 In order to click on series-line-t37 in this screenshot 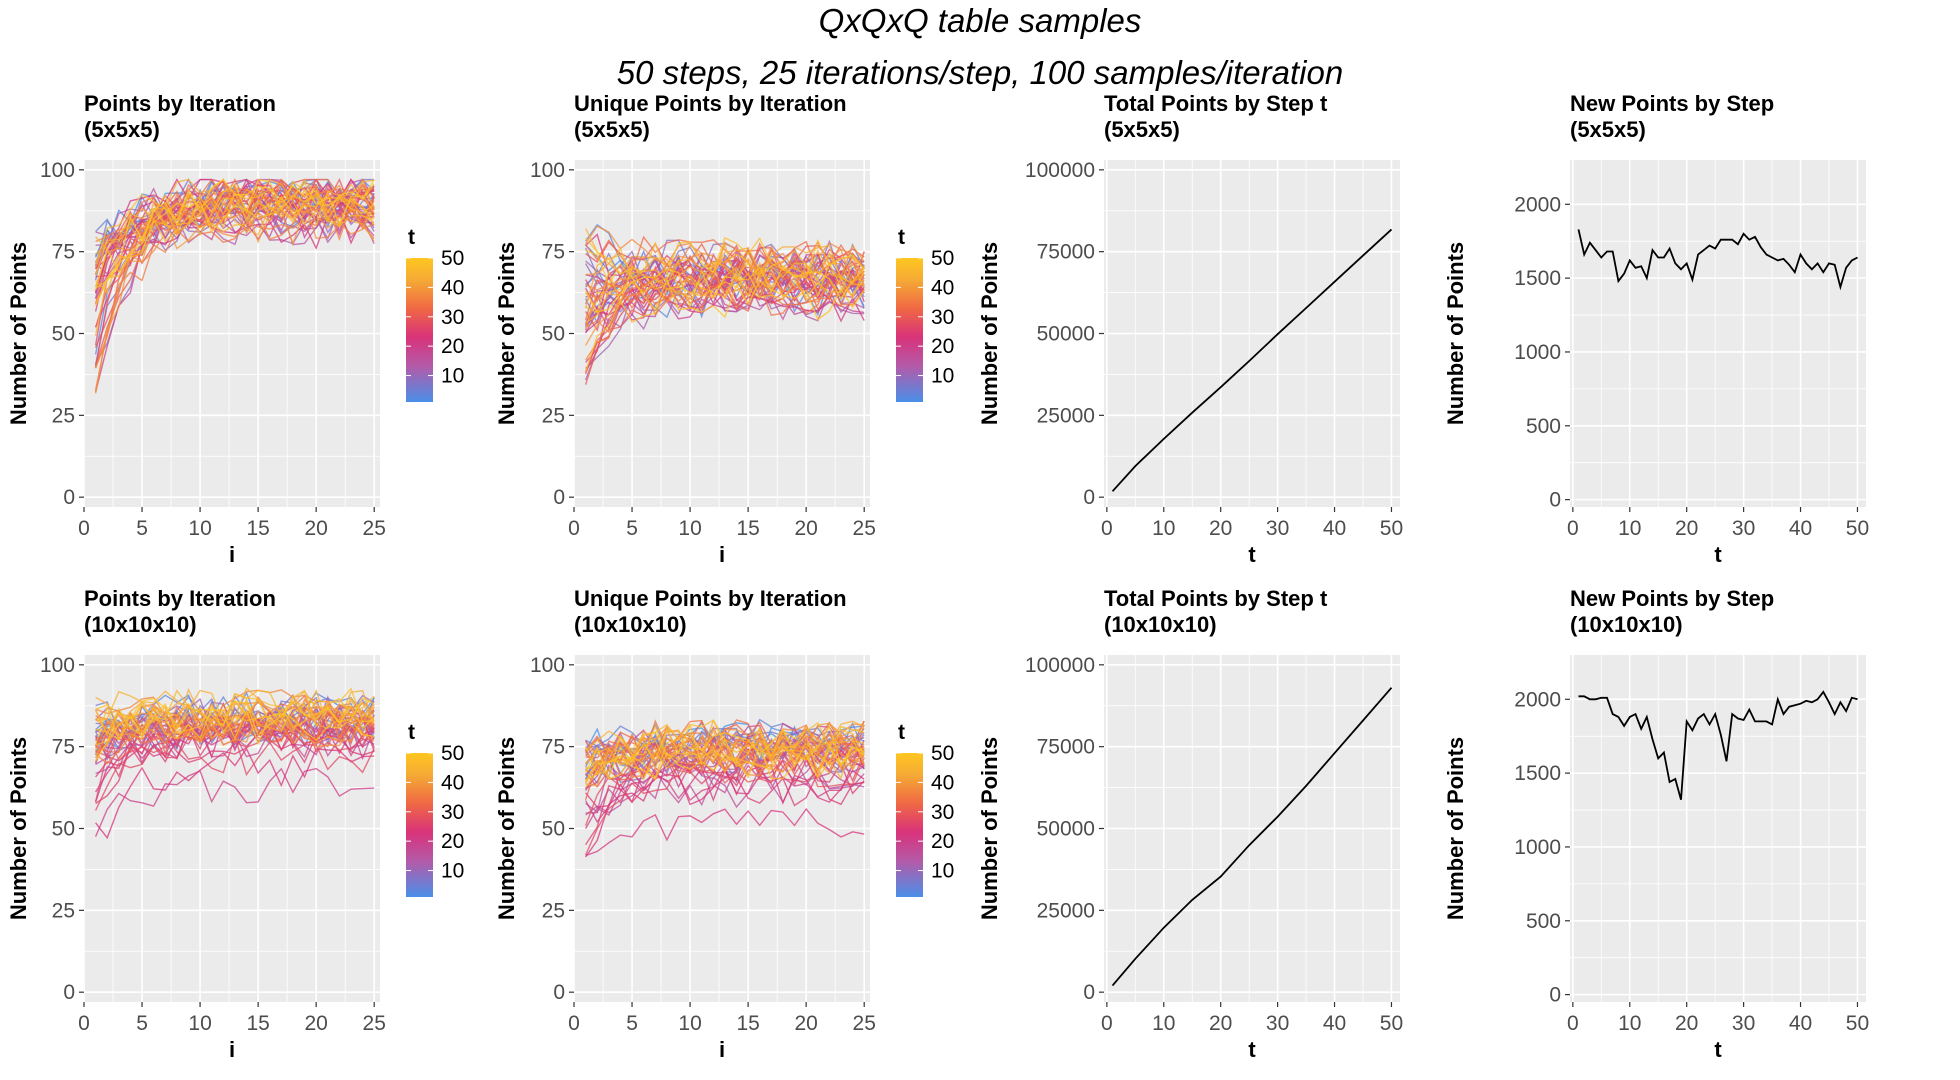, I will do `click(725, 266)`.